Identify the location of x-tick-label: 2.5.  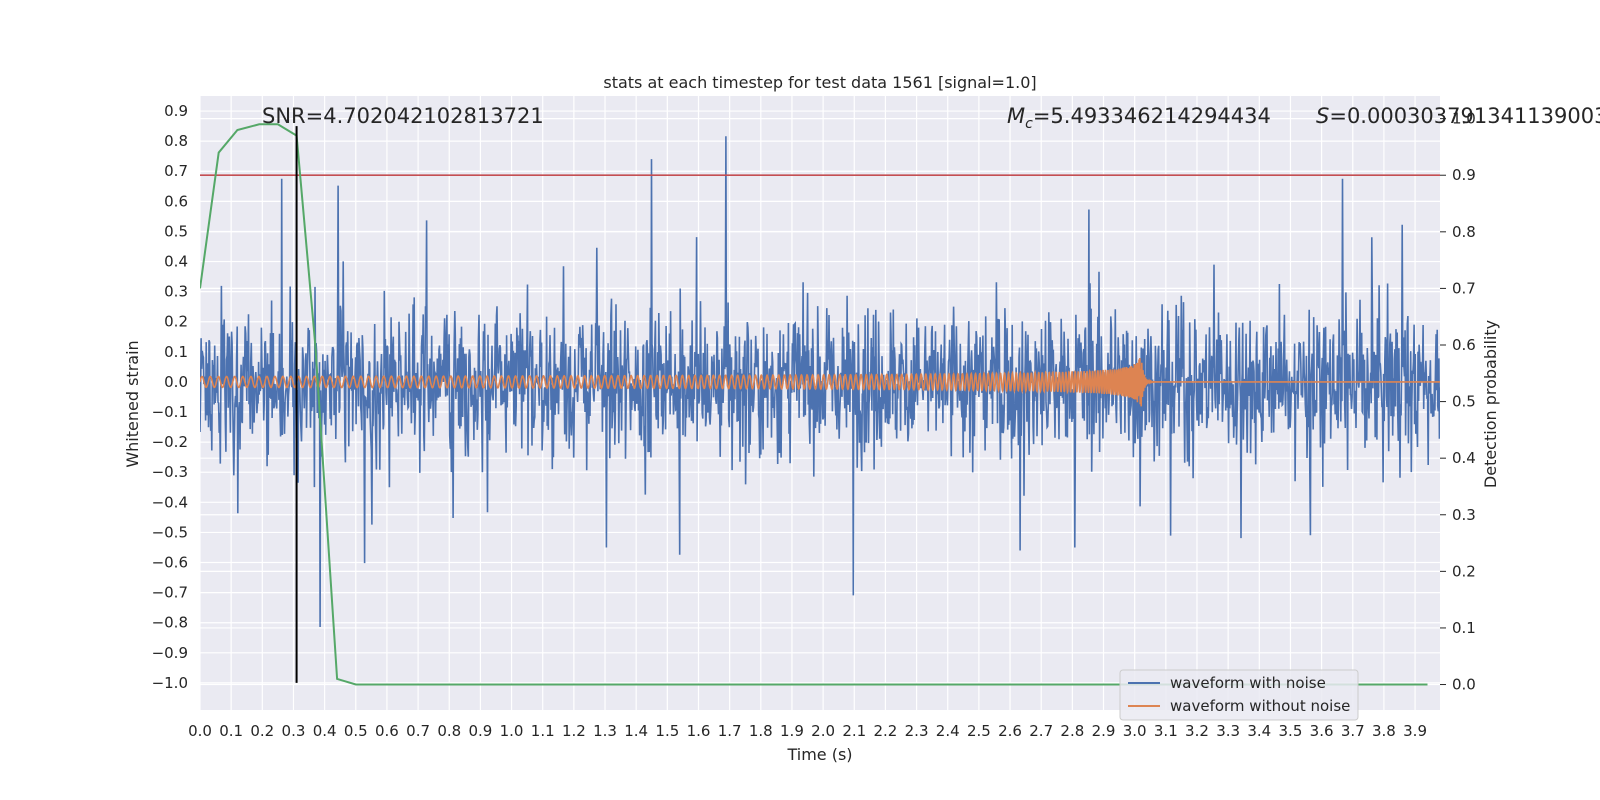
(979, 731).